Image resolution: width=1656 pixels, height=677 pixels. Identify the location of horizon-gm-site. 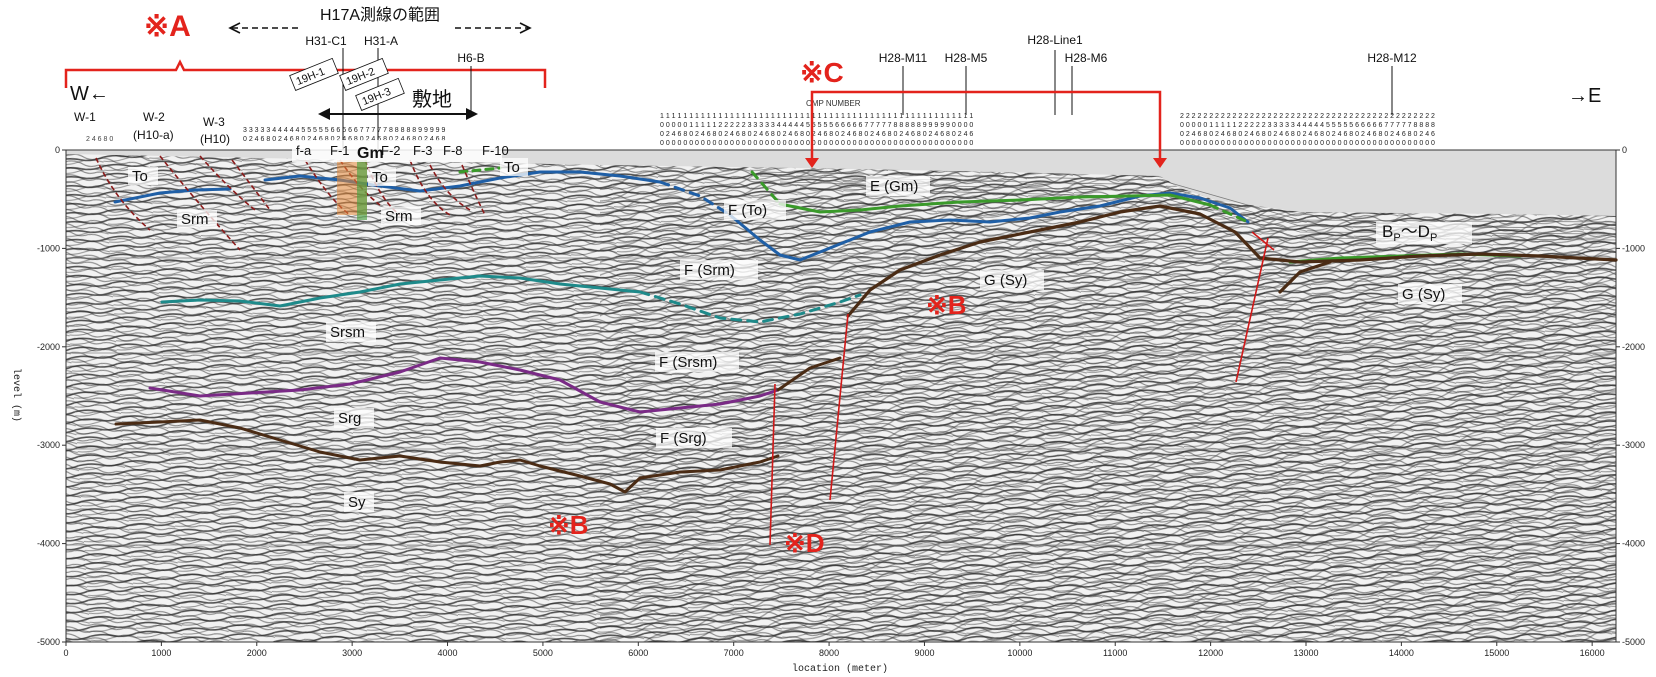
(480, 170).